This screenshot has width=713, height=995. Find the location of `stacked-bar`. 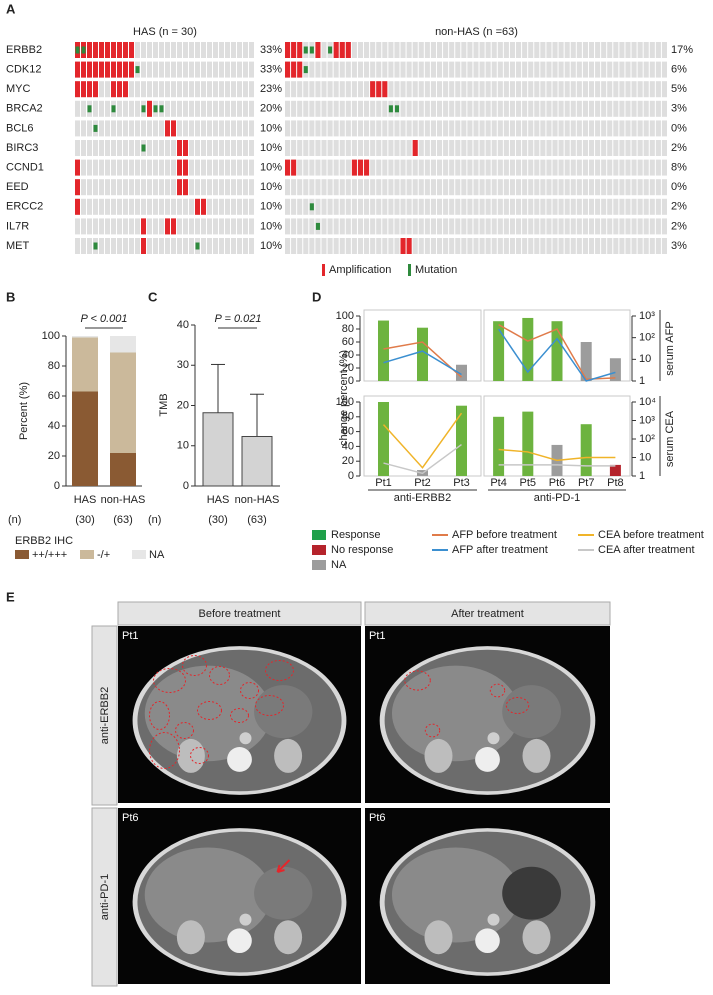

stacked-bar is located at coordinates (85, 438).